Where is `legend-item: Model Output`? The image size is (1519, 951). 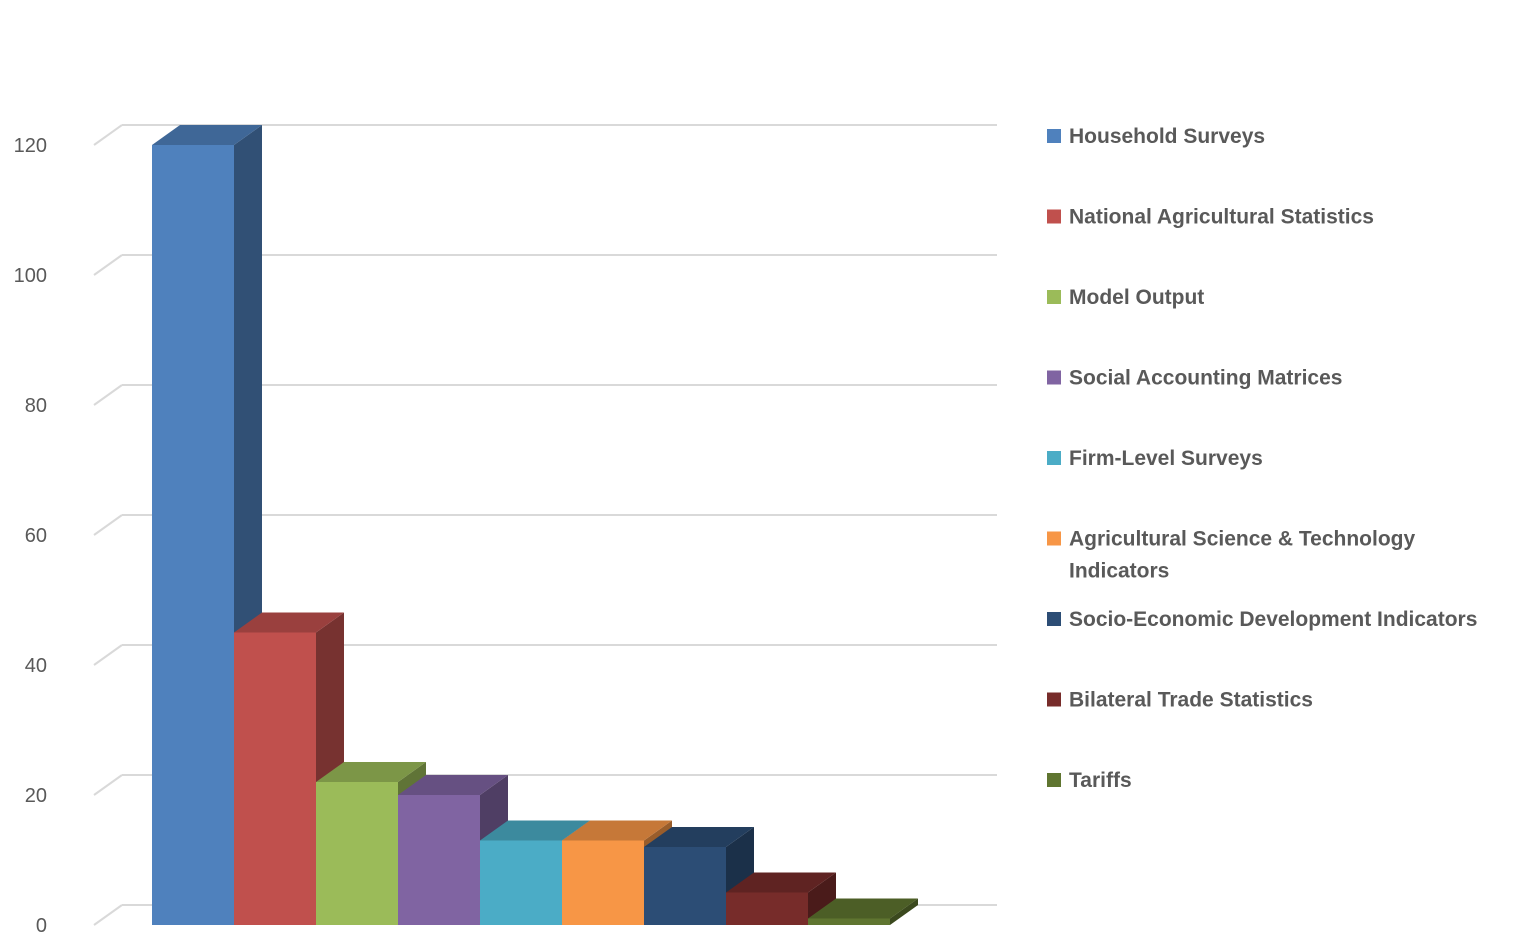
legend-item: Model Output is located at coordinates (1125, 297).